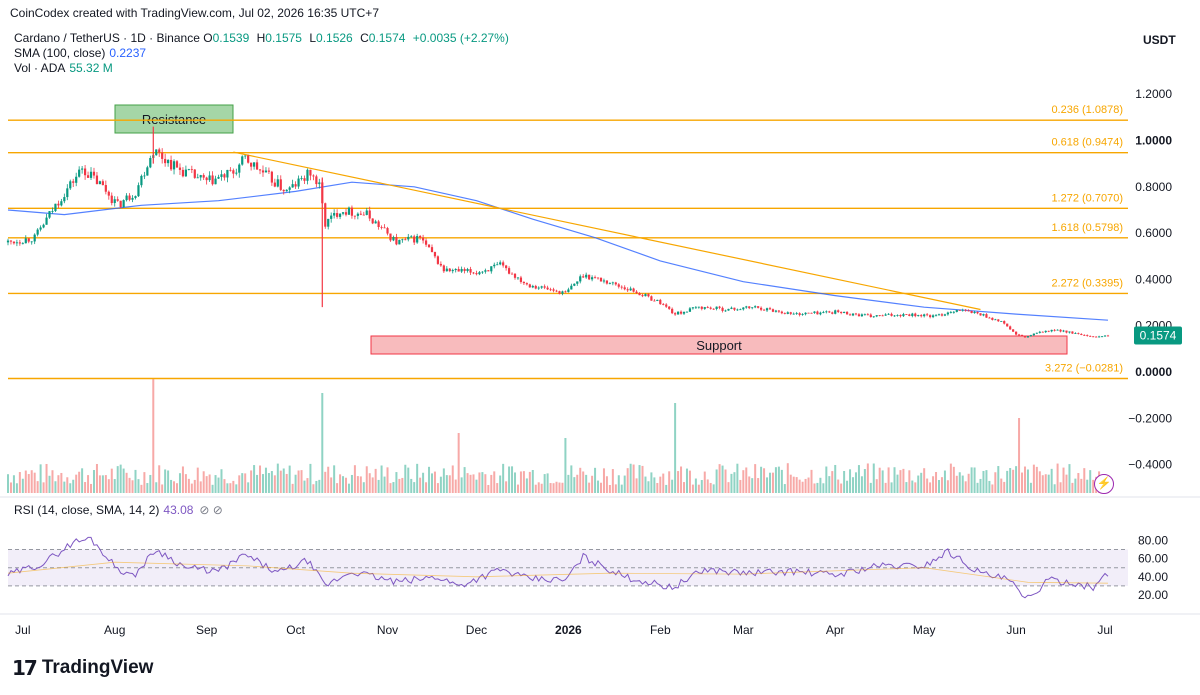 This screenshot has width=1200, height=695. Describe the element at coordinates (1104, 484) in the screenshot. I see `lightning-icon: ⚡` at that location.